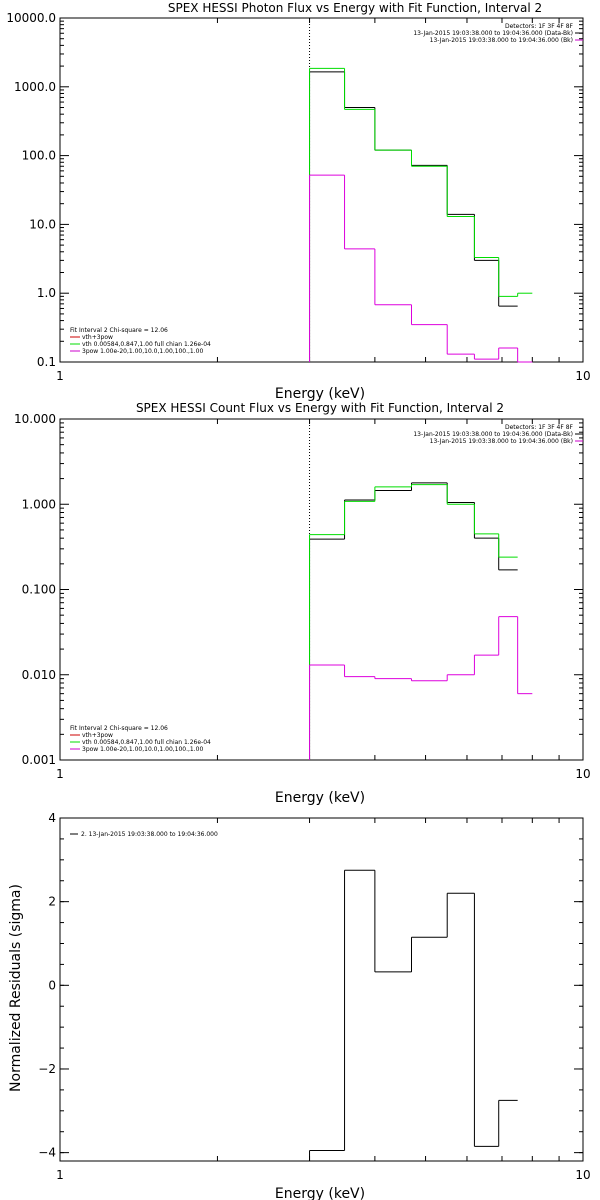  Describe the element at coordinates (39, 504) in the screenshot. I see `y-tick-label: 1.000` at that location.